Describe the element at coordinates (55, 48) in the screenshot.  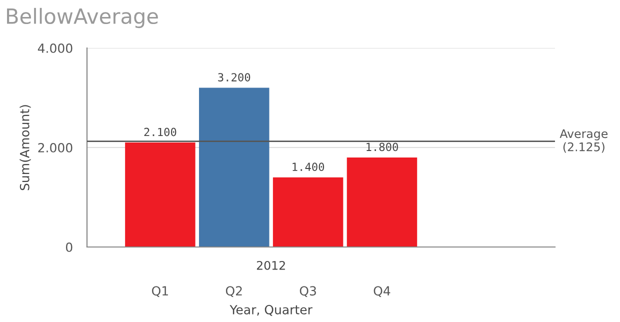
I see `y-tick-label: 4.000` at that location.